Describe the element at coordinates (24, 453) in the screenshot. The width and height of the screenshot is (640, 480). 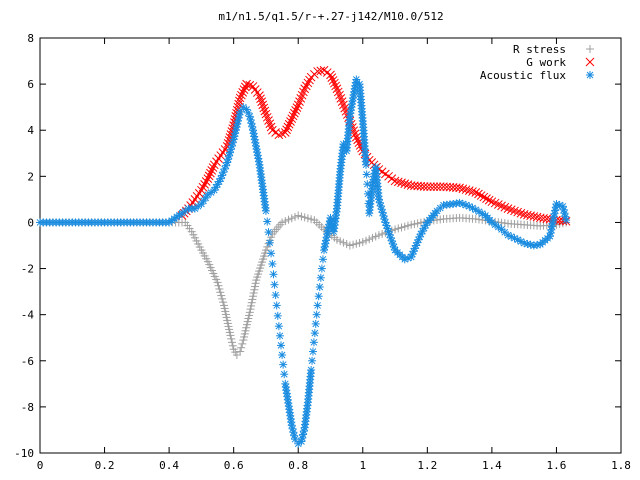
I see `y-tick-label: -10` at that location.